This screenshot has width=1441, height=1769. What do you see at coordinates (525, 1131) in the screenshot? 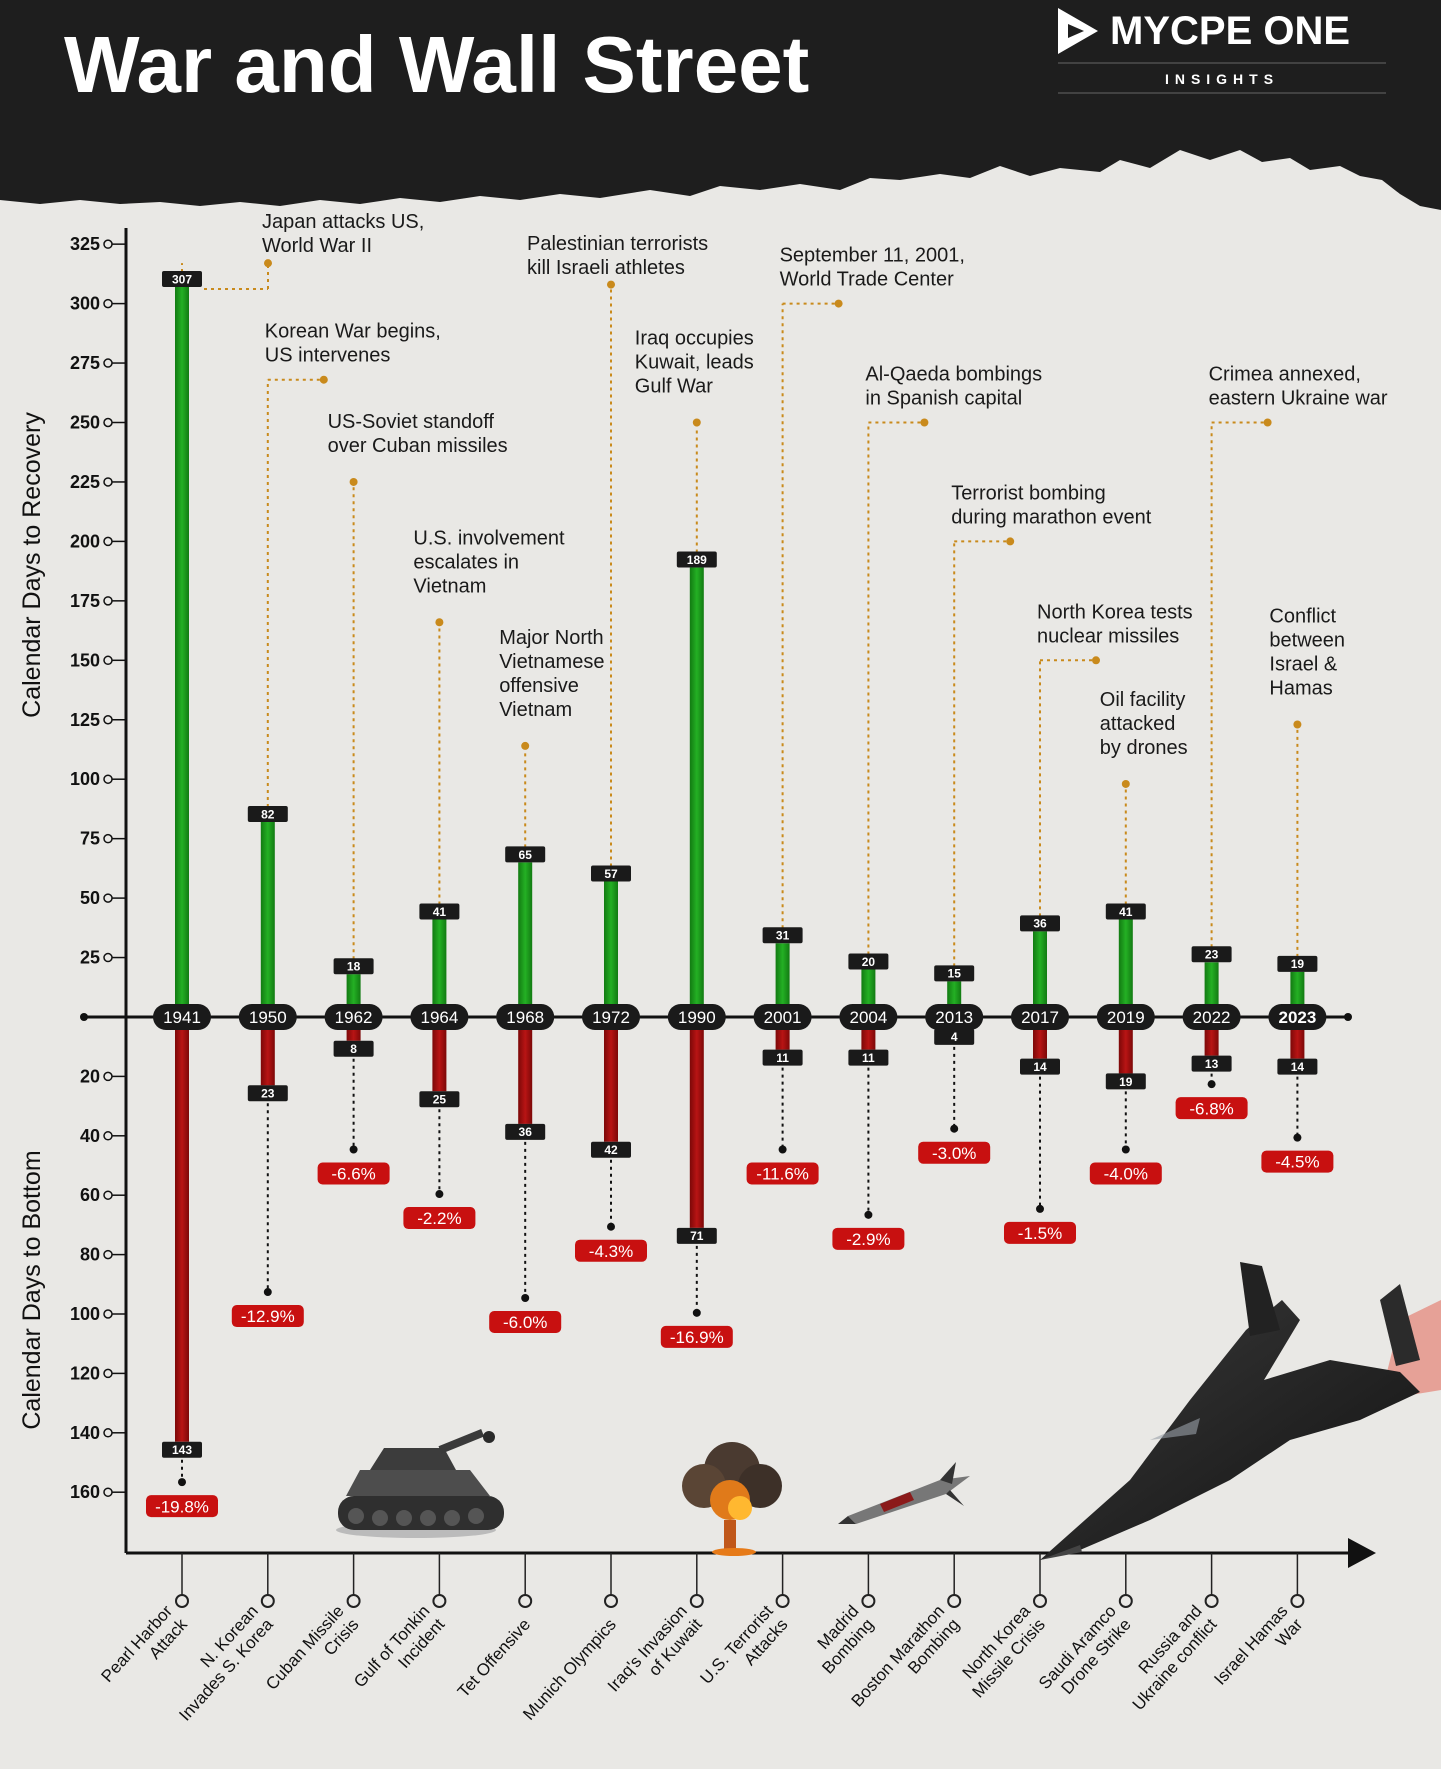
I see `bottom-value-label: 36` at bounding box center [525, 1131].